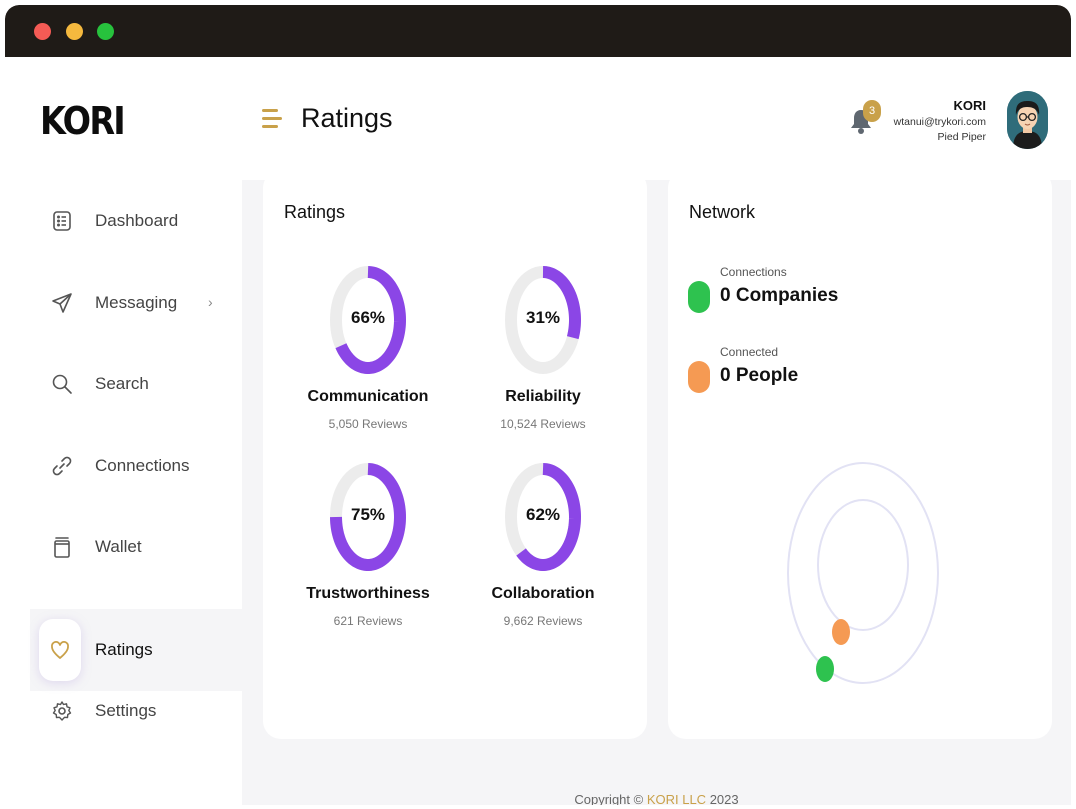  I want to click on connected-orbit-dot, so click(841, 632).